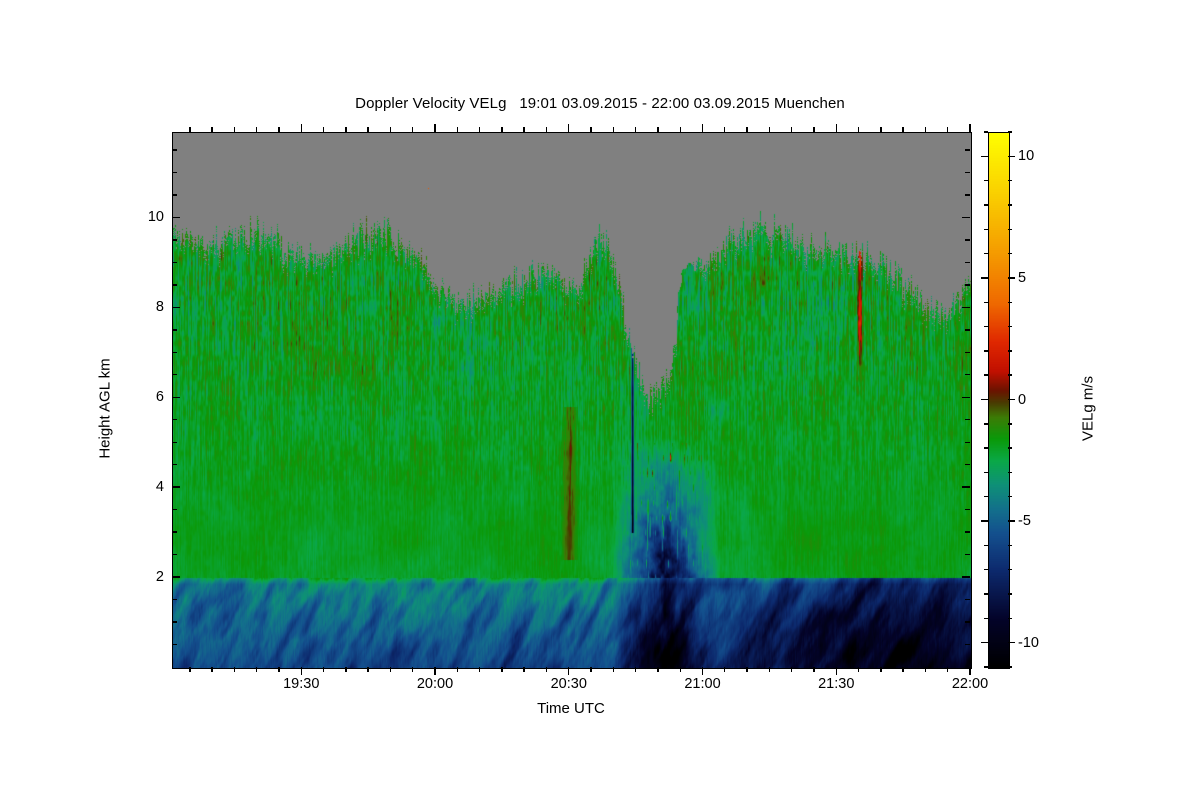  I want to click on y-tick-major-right, so click(966, 397).